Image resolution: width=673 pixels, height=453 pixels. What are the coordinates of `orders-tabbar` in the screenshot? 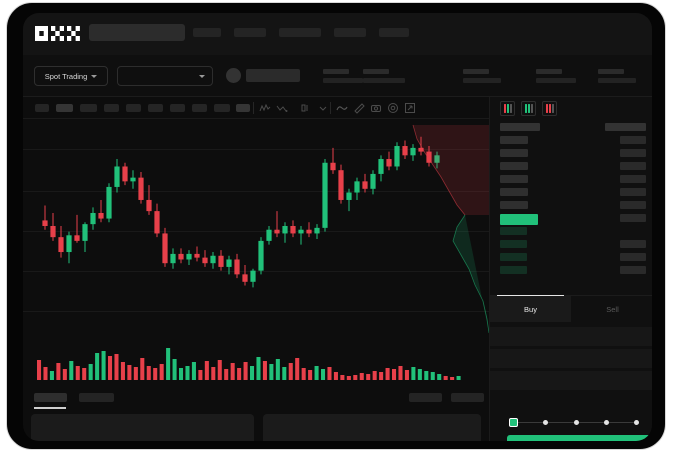 It's located at (256, 399).